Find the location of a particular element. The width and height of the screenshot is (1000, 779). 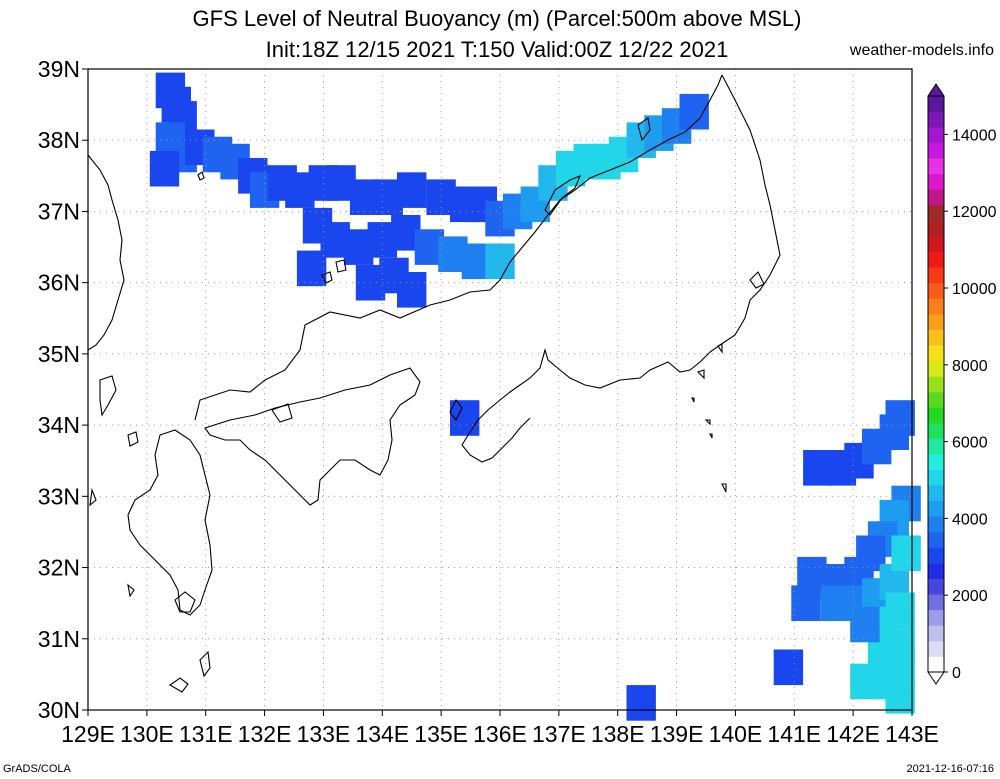

colorbar-label: 4000 is located at coordinates (970, 519).